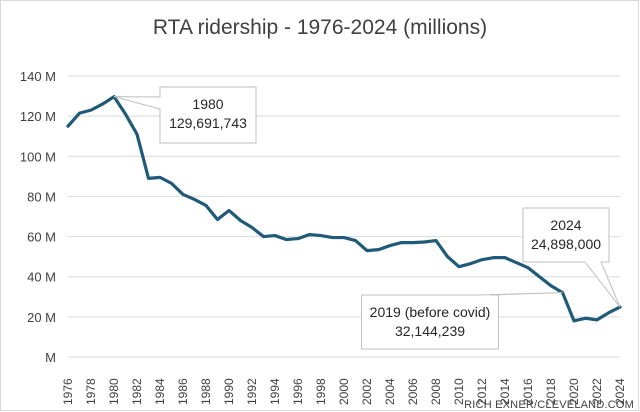 The width and height of the screenshot is (640, 412). I want to click on y-tick-label: 60 M, so click(41, 237).